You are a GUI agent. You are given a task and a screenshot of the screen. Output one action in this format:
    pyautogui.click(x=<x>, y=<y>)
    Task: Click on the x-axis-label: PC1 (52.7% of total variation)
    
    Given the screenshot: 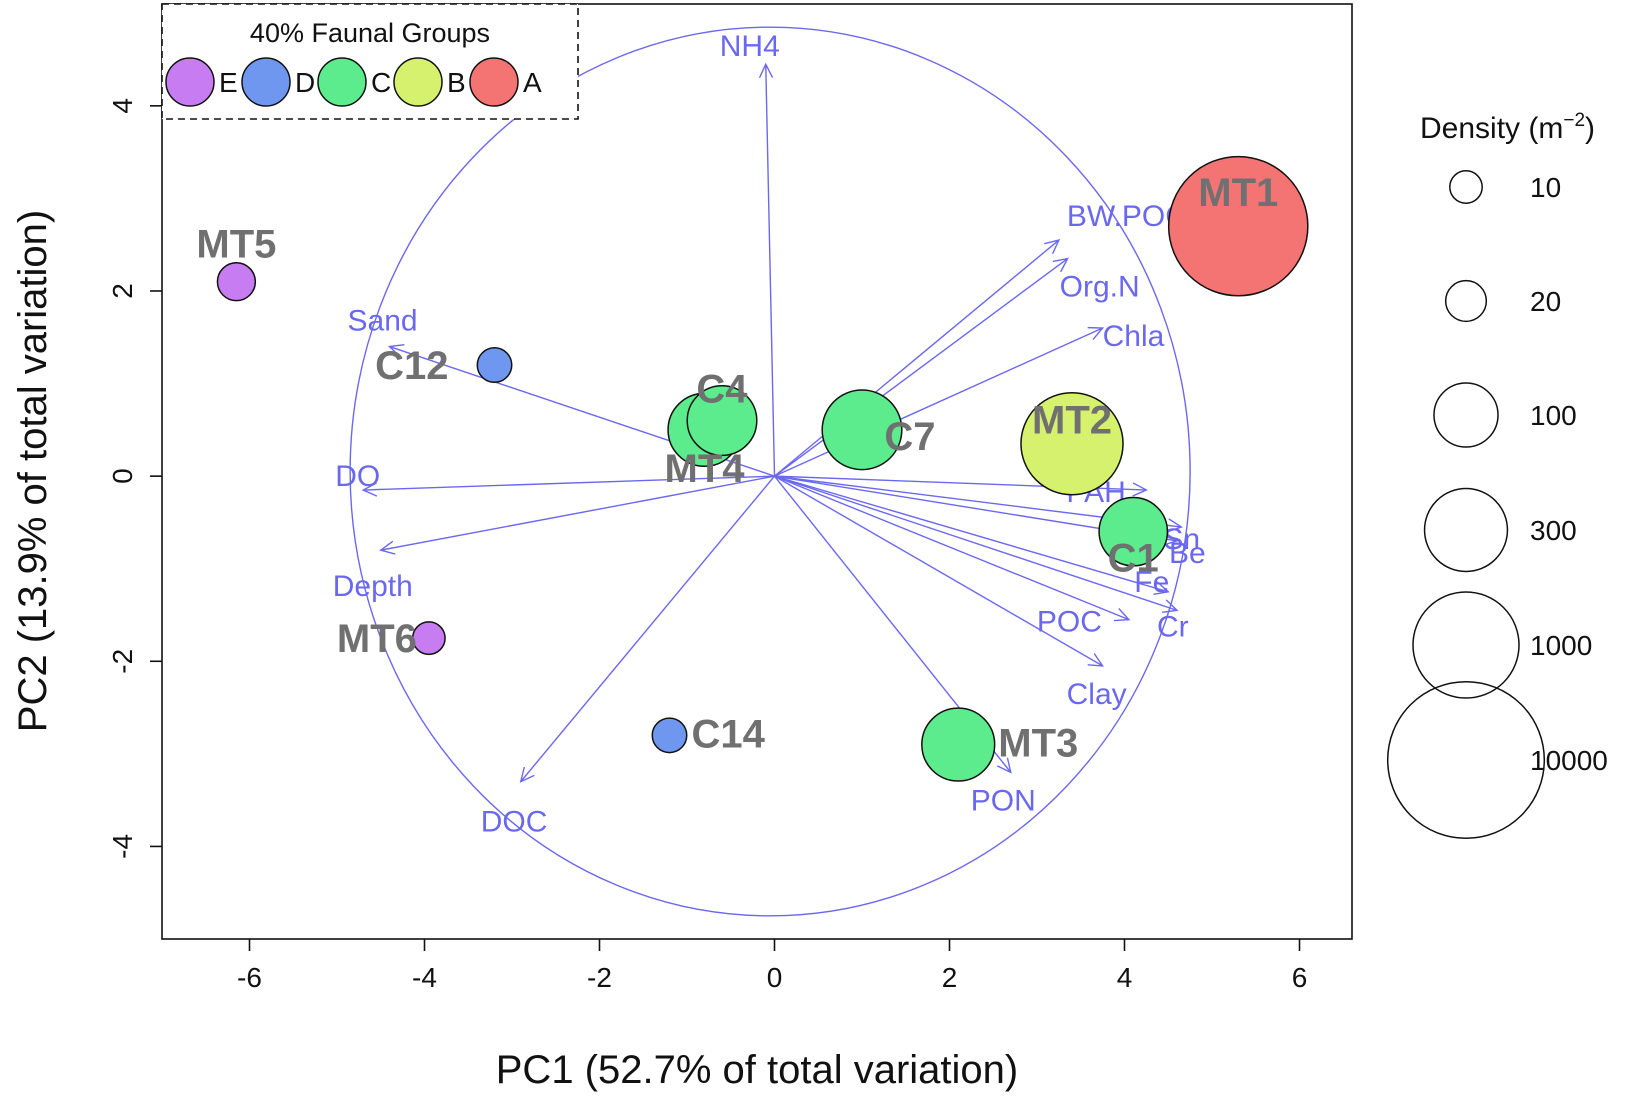 What is the action you would take?
    pyautogui.click(x=757, y=1070)
    